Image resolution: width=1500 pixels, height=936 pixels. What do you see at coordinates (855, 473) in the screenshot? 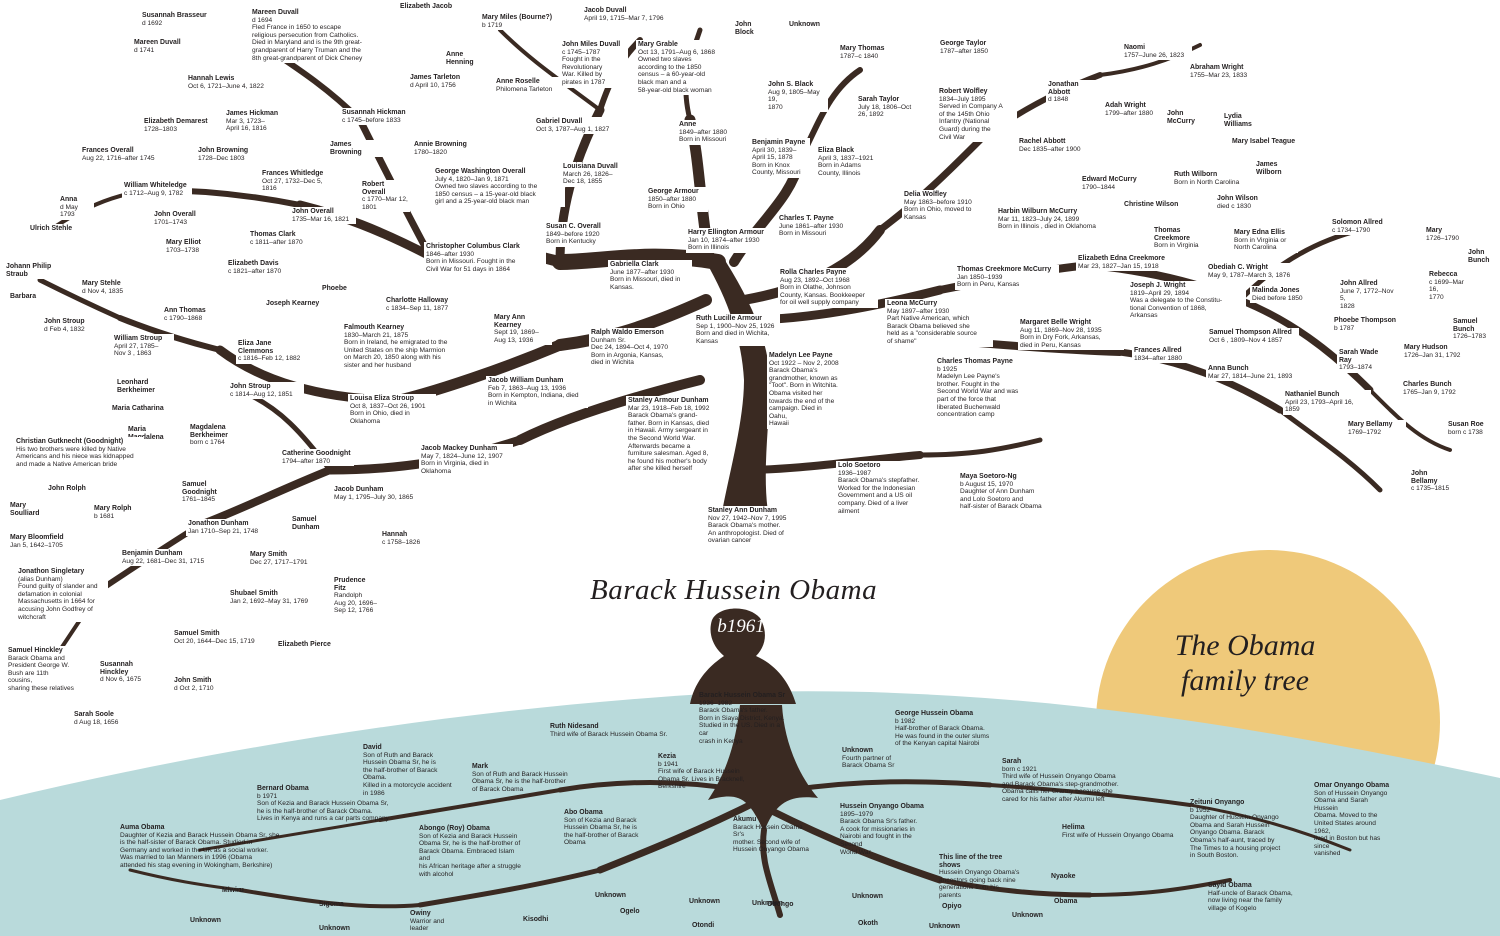
I see `person-detail: 1936–1987` at bounding box center [855, 473].